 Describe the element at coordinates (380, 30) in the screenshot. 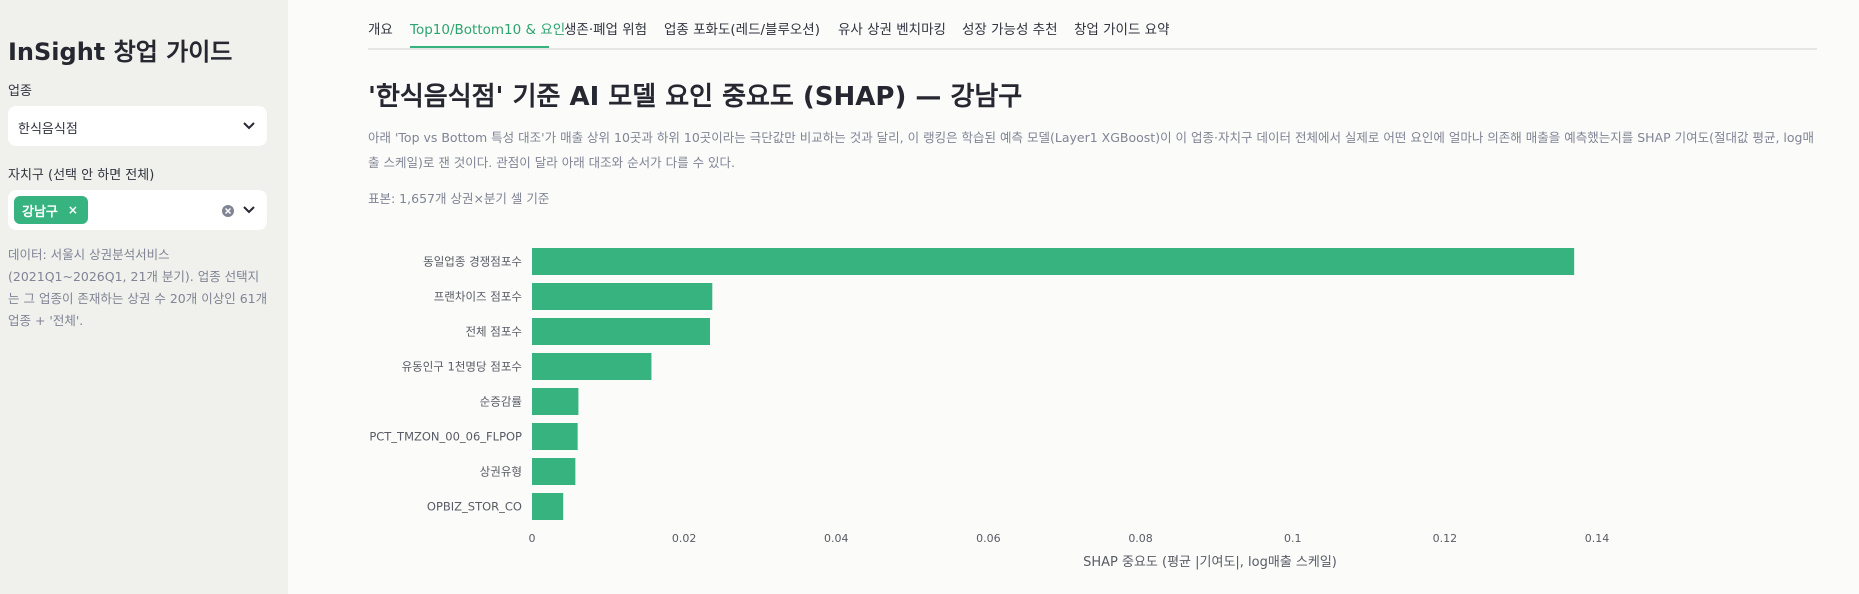

I see `tab-overview: 개요` at that location.